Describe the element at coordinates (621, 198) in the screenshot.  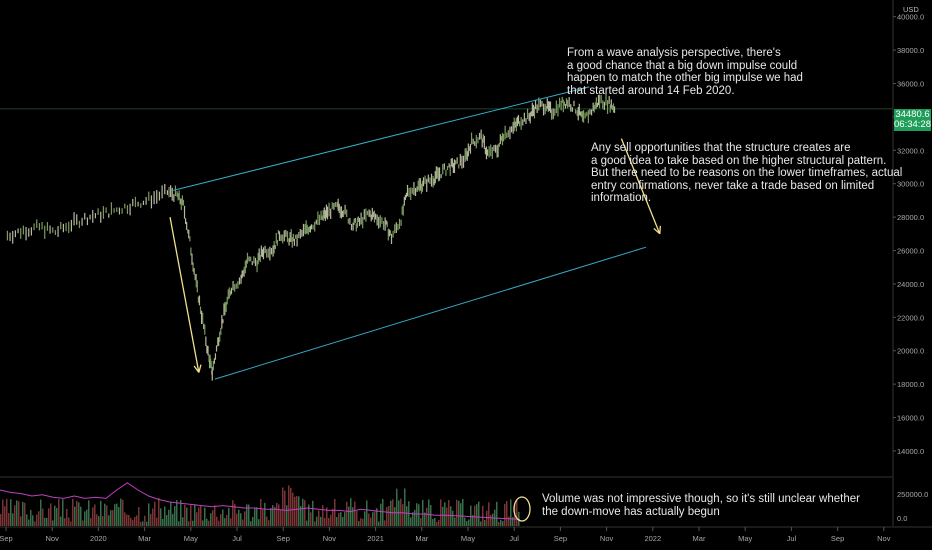
I see `note-line: information.` at that location.